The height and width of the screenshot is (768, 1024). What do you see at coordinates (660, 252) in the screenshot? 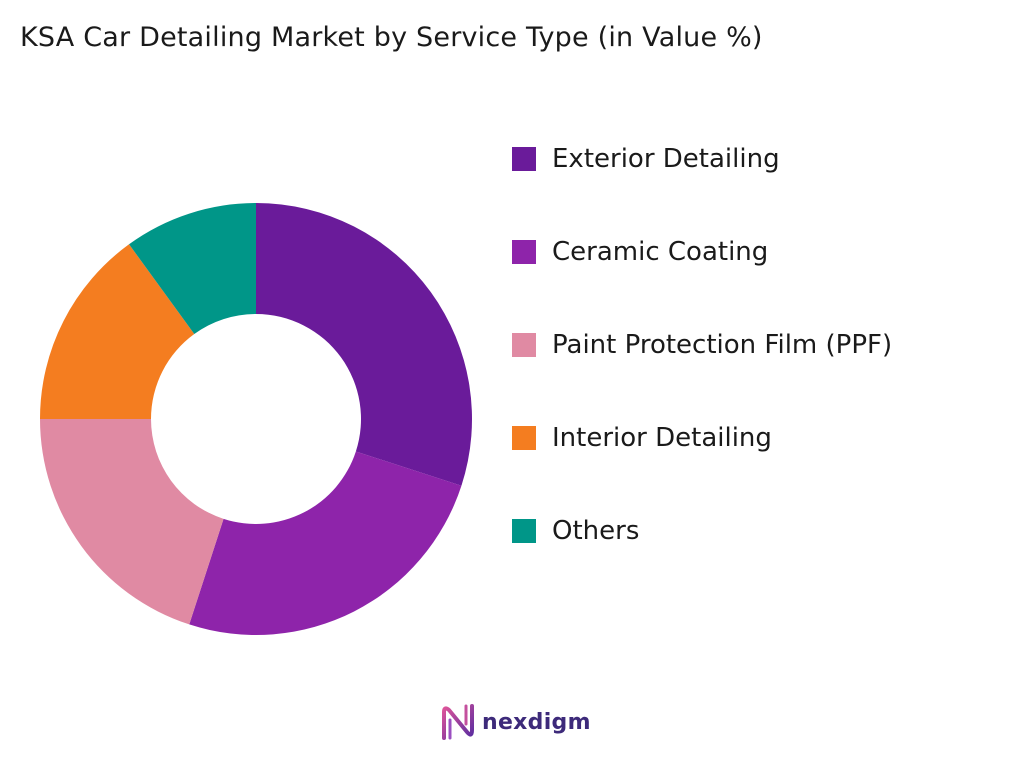
I see `legend-label: Ceramic Coating` at bounding box center [660, 252].